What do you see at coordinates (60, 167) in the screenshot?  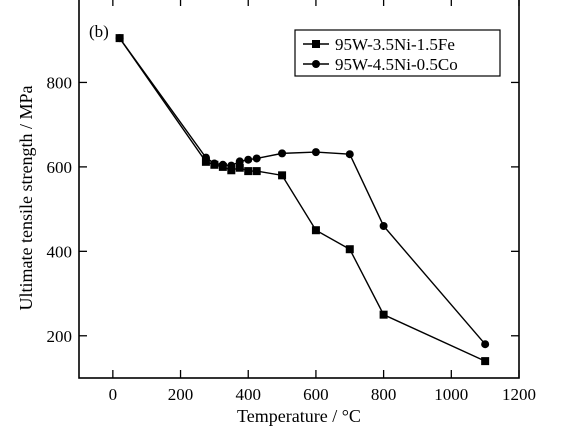 I see `y-tick-label: 600` at bounding box center [60, 167].